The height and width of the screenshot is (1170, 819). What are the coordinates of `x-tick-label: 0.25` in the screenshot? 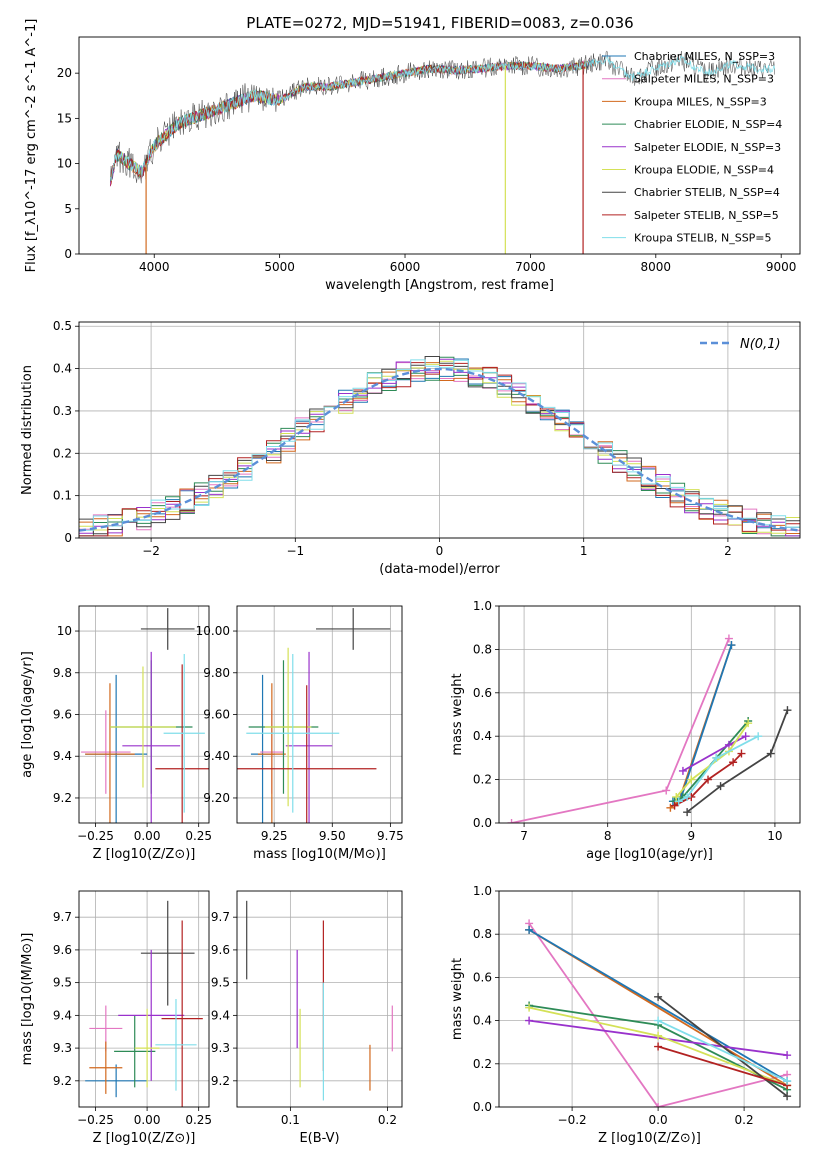 It's located at (198, 1120).